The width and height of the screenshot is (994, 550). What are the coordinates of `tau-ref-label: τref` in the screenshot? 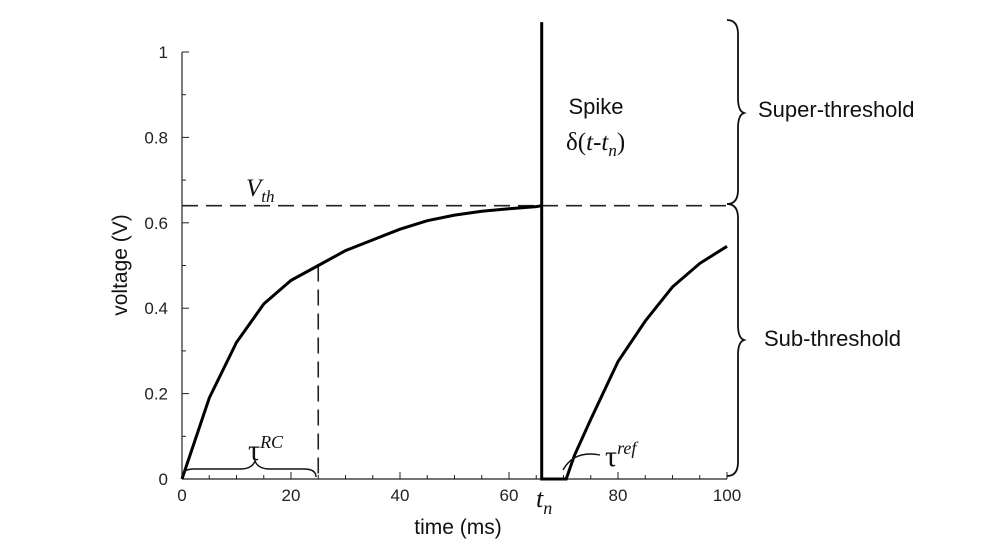 It's located at (622, 455).